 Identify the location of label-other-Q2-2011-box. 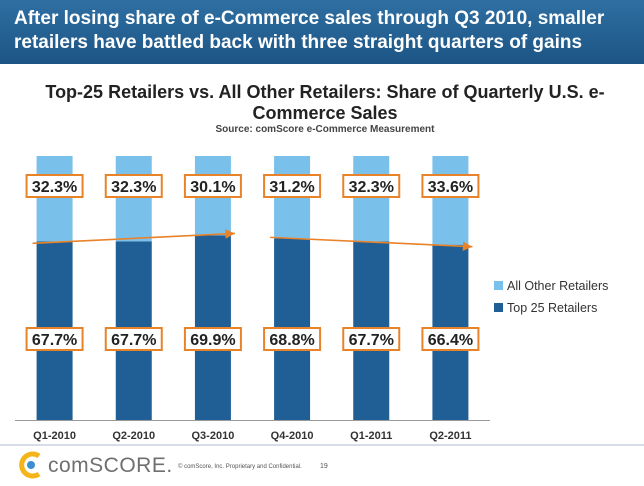
(450, 186).